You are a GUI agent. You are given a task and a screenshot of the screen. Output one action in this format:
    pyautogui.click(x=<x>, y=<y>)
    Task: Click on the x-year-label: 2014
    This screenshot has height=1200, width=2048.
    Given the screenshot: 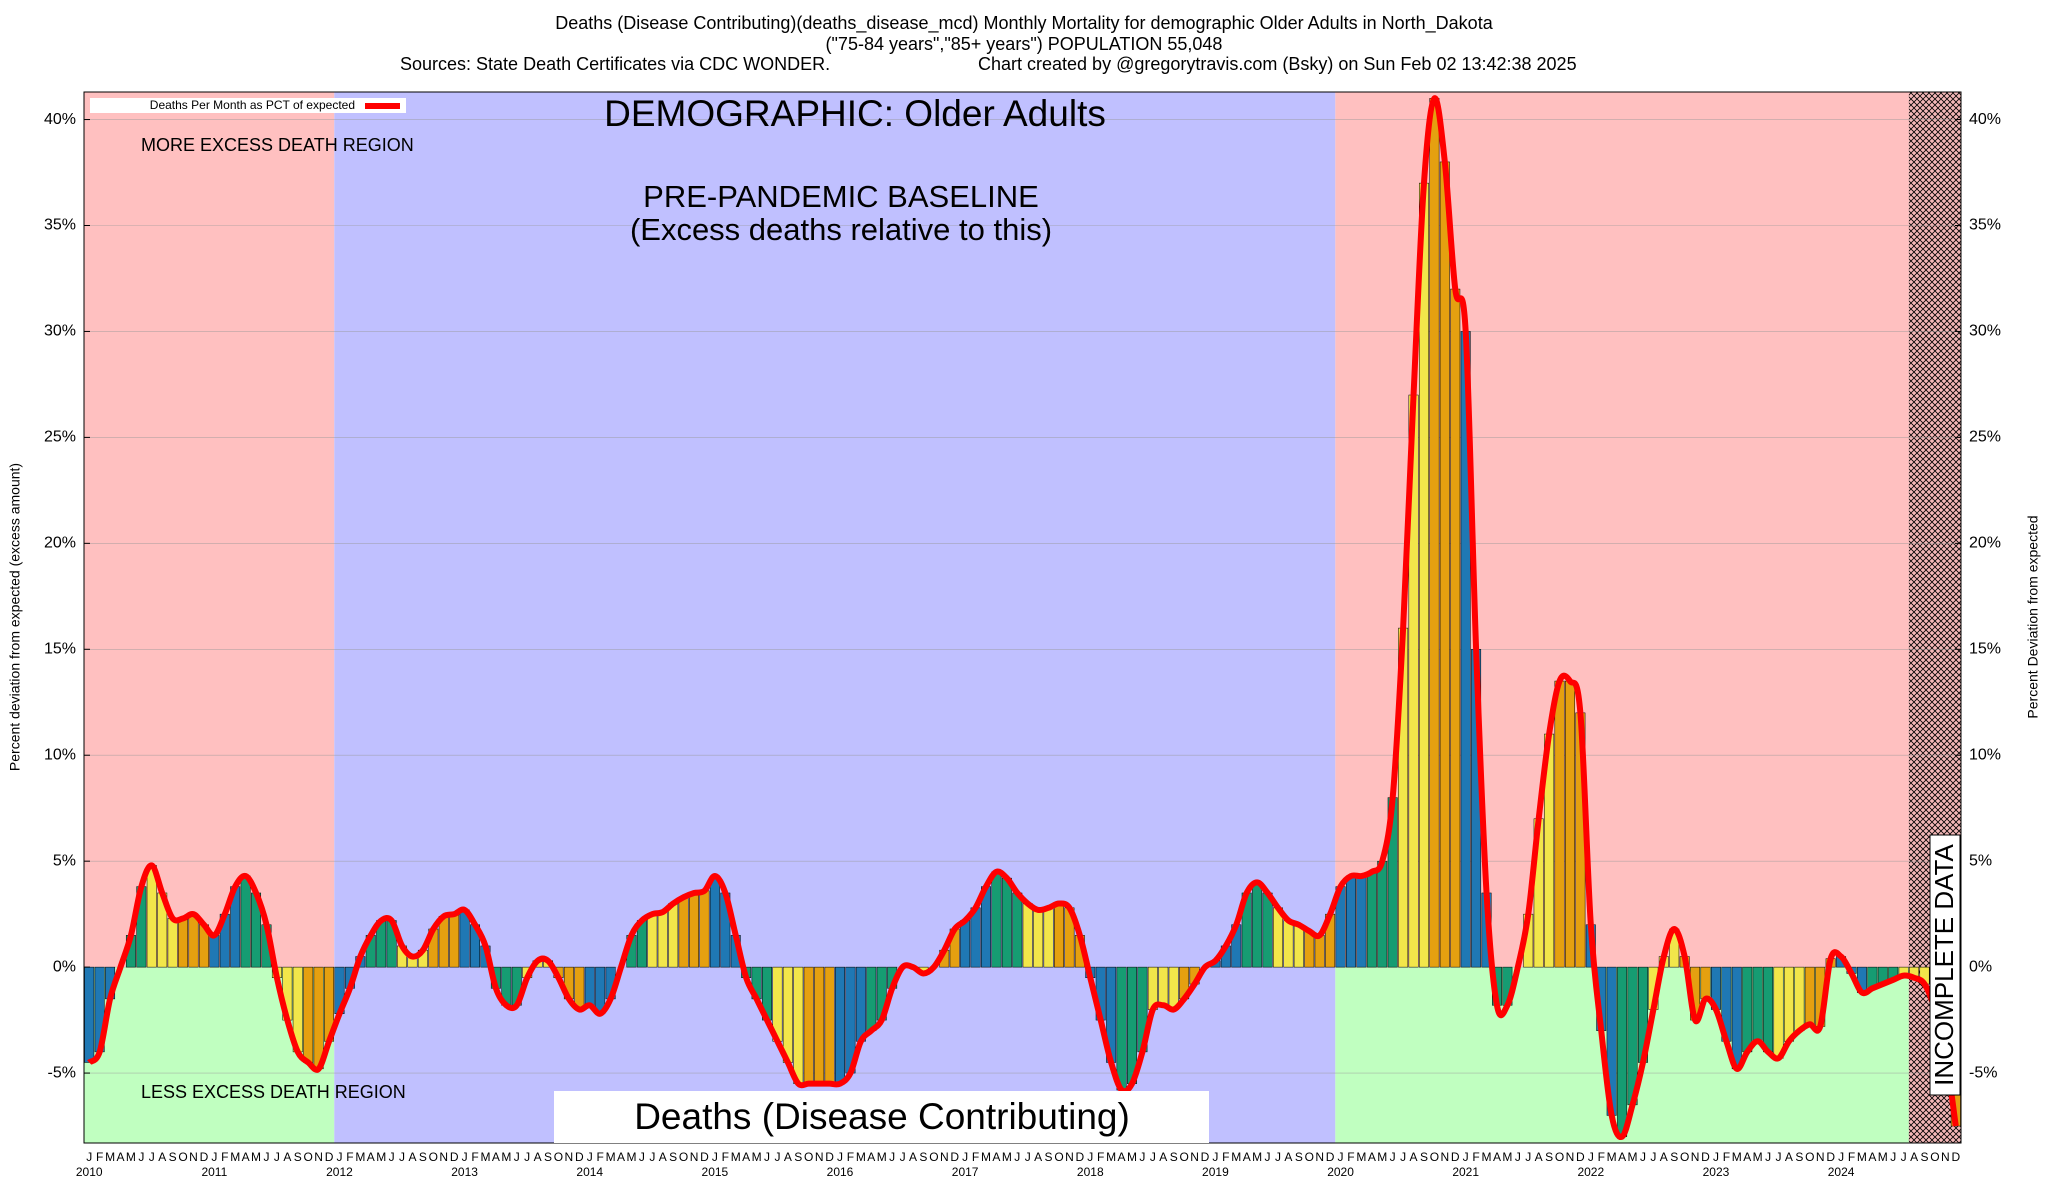 What is the action you would take?
    pyautogui.click(x=589, y=1172)
    